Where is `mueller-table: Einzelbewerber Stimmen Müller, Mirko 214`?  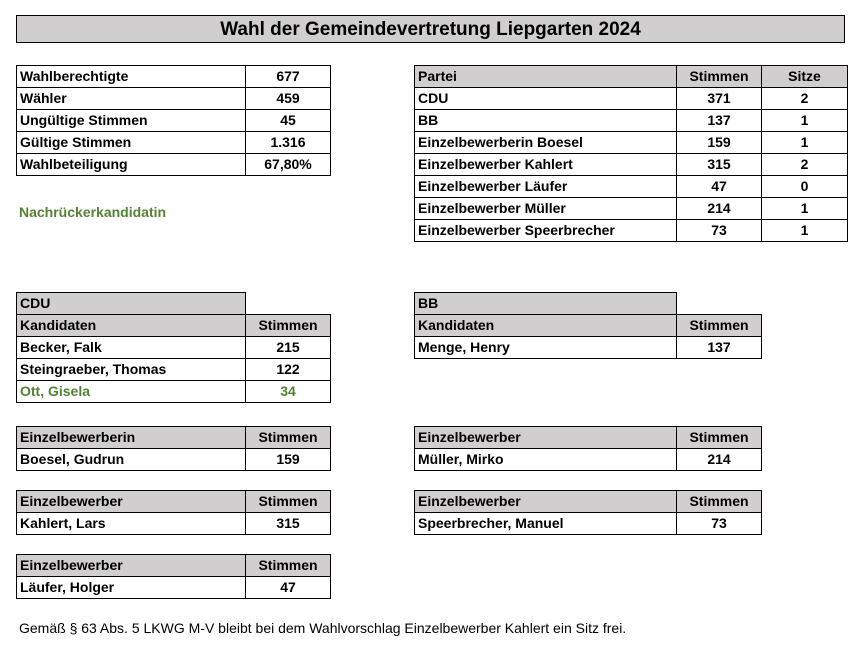
mueller-table: Einzelbewerber Stimmen Müller, Mirko 214 is located at coordinates (588, 448).